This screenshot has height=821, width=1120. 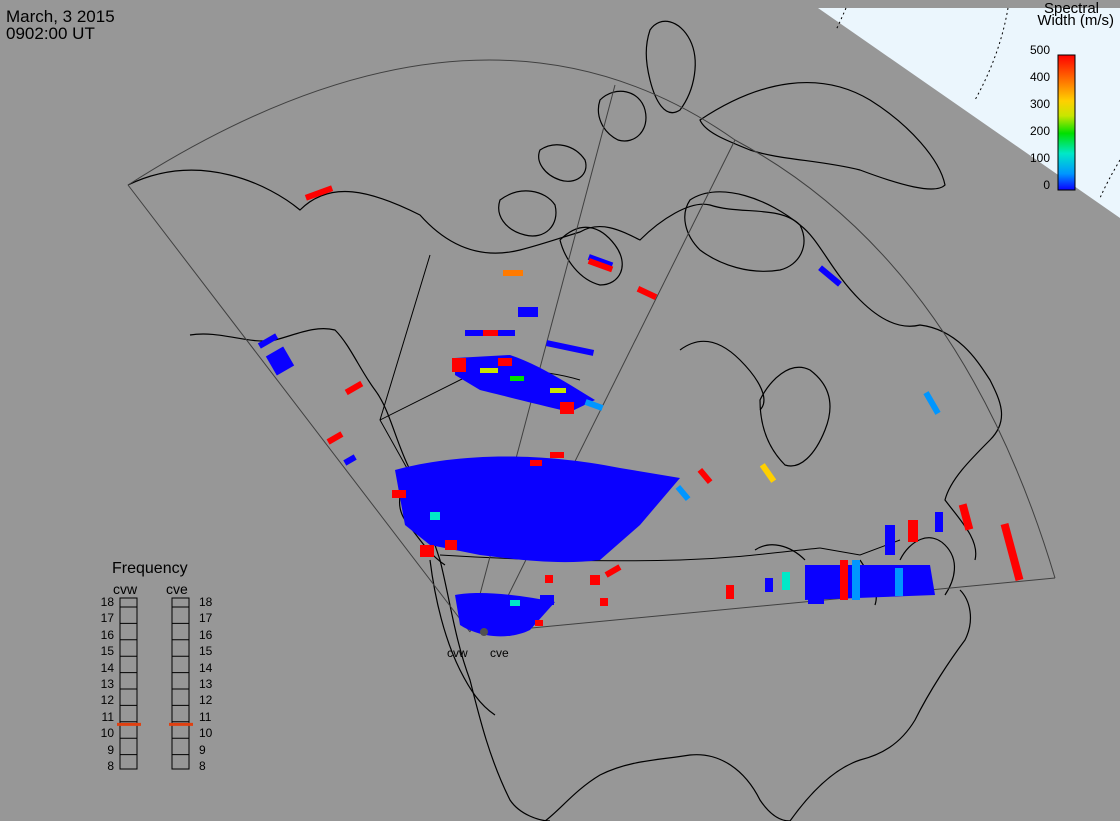 What do you see at coordinates (1039, 104) in the screenshot?
I see `colorbar-tick-label: 300` at bounding box center [1039, 104].